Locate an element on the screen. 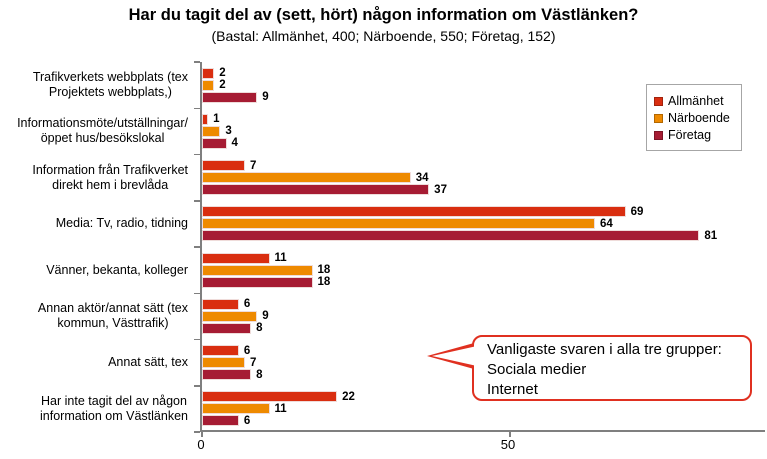 The width and height of the screenshot is (767, 459). category-label: Media: Tv, radio, tidning is located at coordinates (121, 223).